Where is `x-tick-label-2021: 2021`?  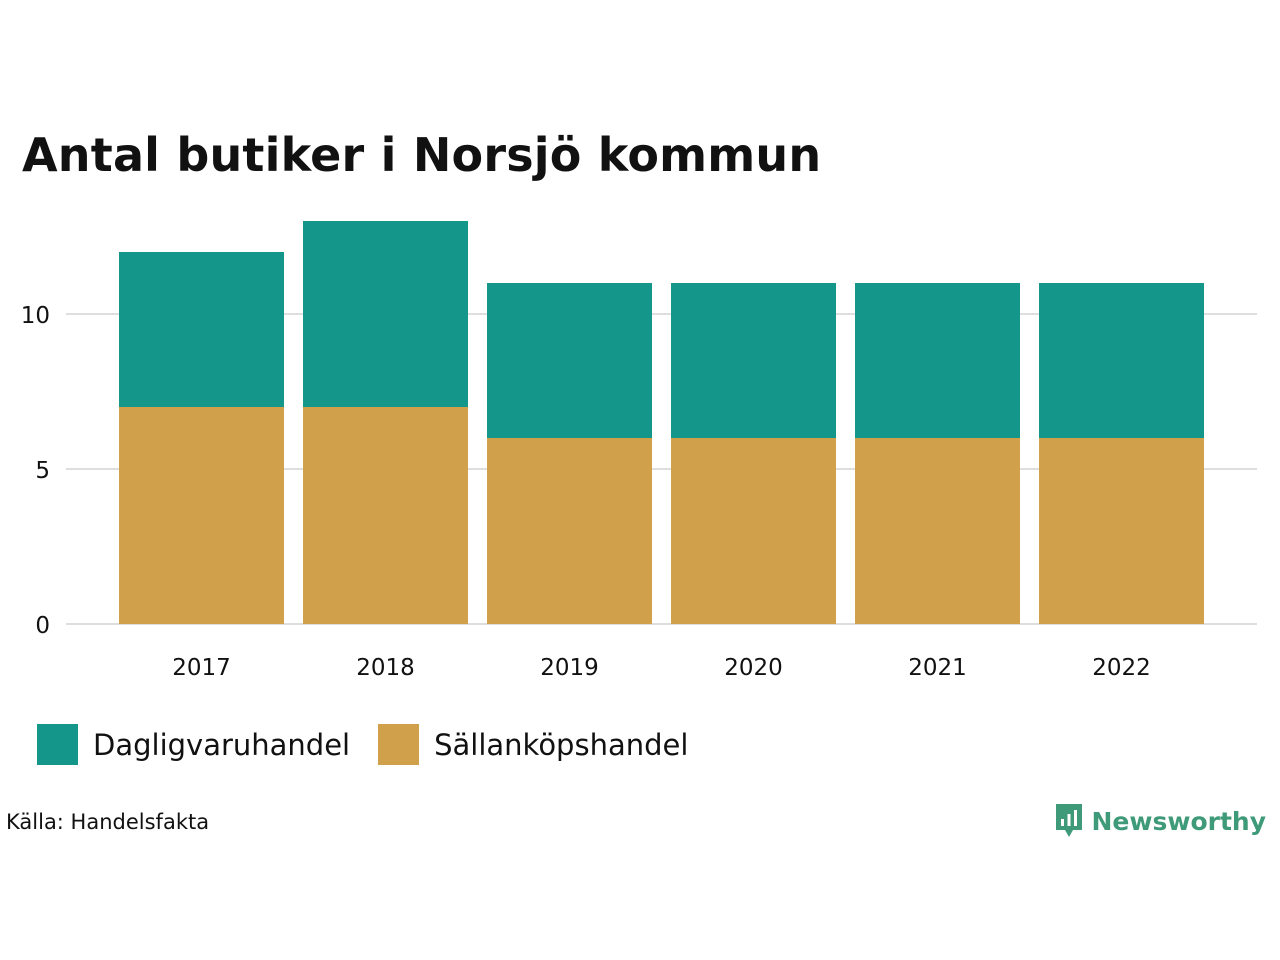
x-tick-label-2021: 2021 is located at coordinates (937, 668).